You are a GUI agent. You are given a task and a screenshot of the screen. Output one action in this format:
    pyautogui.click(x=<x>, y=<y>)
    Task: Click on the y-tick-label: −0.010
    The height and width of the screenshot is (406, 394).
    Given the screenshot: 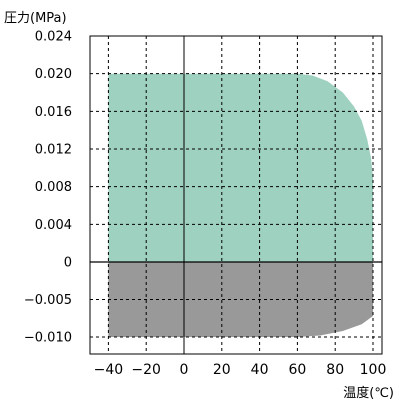 What is the action you would take?
    pyautogui.click(x=48, y=338)
    